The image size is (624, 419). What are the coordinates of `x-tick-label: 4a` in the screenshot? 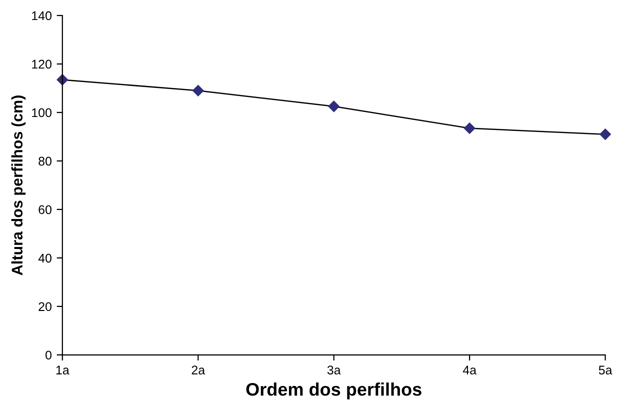 It's located at (469, 370).